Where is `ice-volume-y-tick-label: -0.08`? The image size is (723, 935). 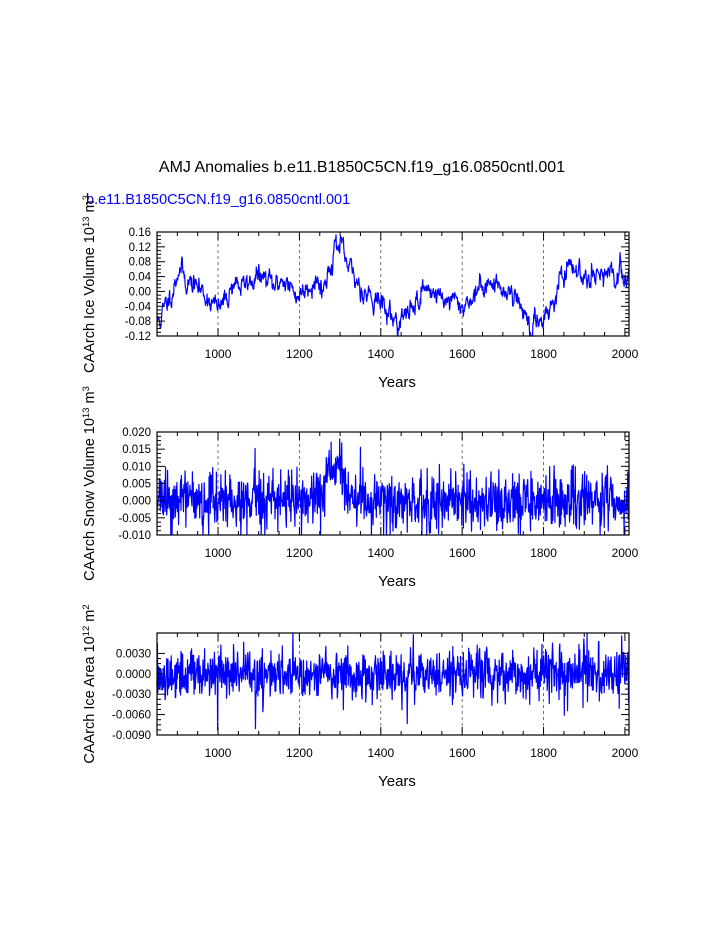 ice-volume-y-tick-label: -0.08 is located at coordinates (138, 322).